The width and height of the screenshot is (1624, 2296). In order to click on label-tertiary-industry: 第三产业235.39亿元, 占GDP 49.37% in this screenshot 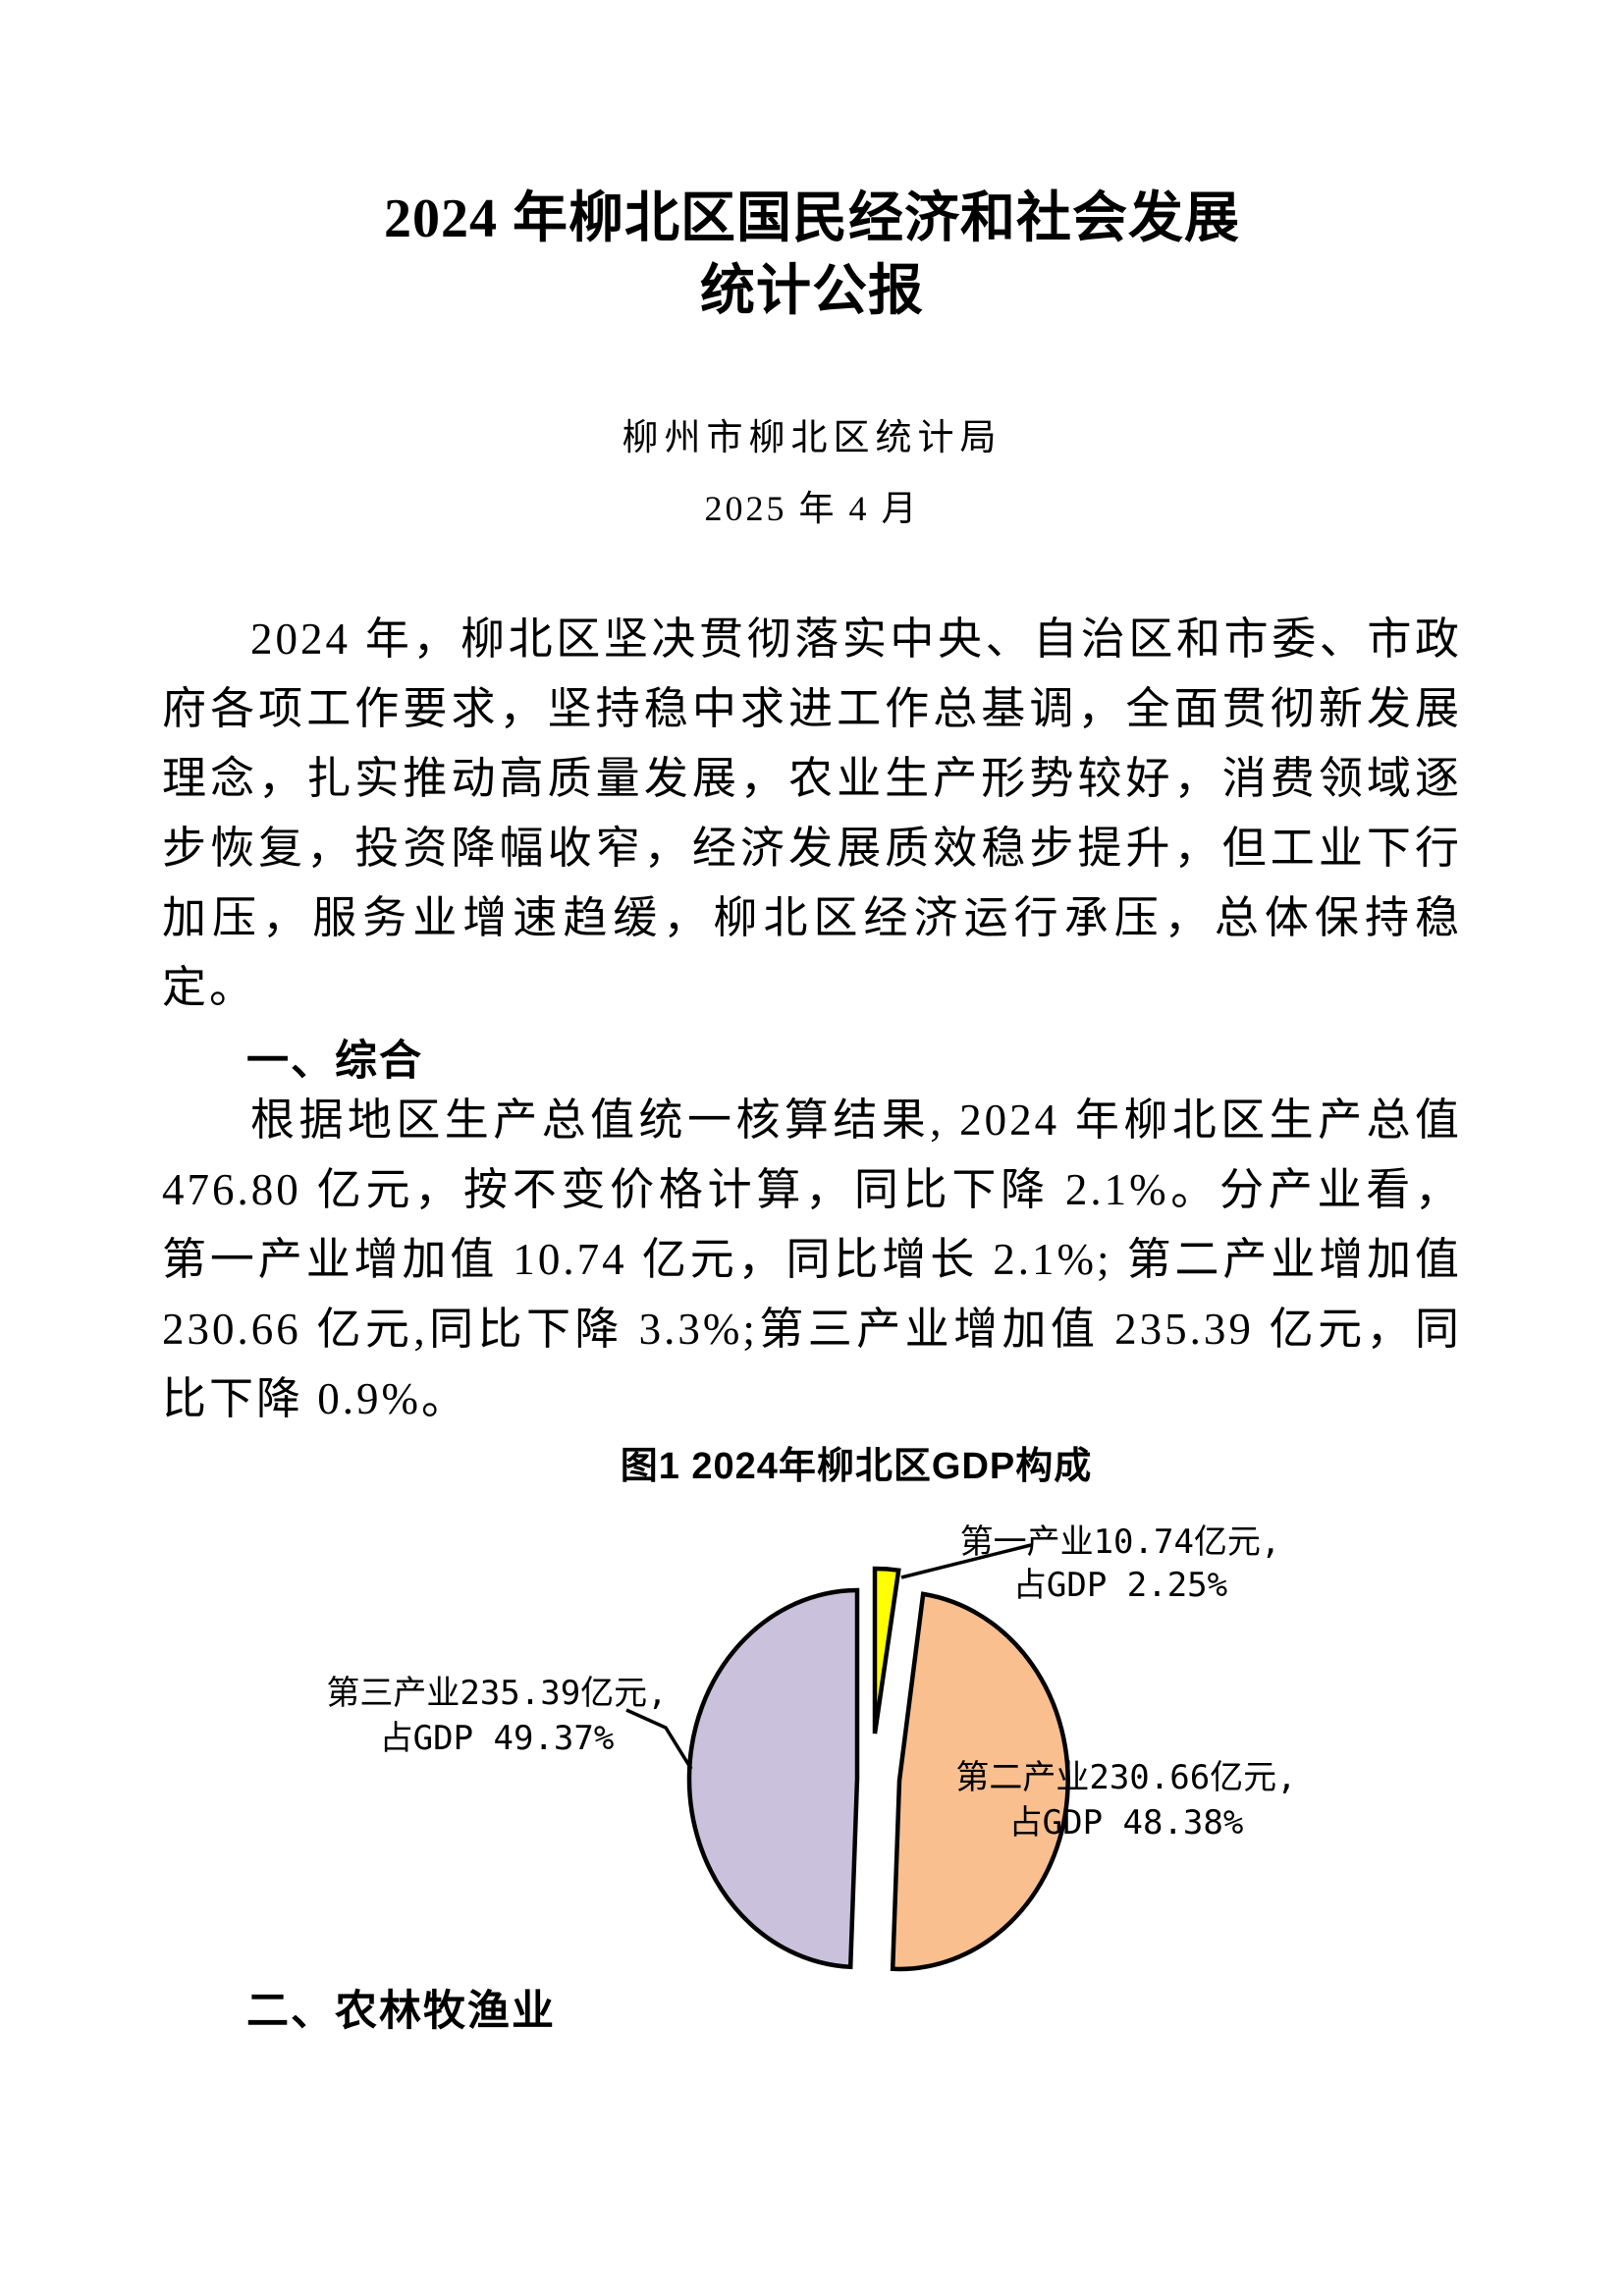, I will do `click(496, 1716)`.